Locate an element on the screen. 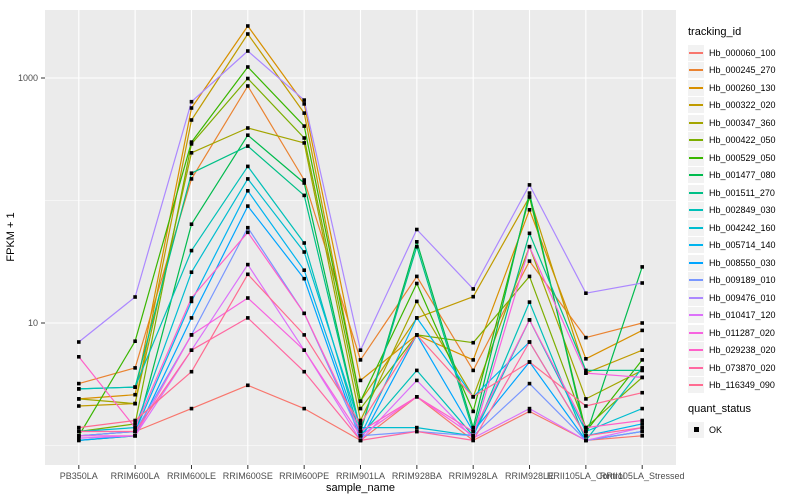  legend-item-label: Hb_002849_030 is located at coordinates (742, 210).